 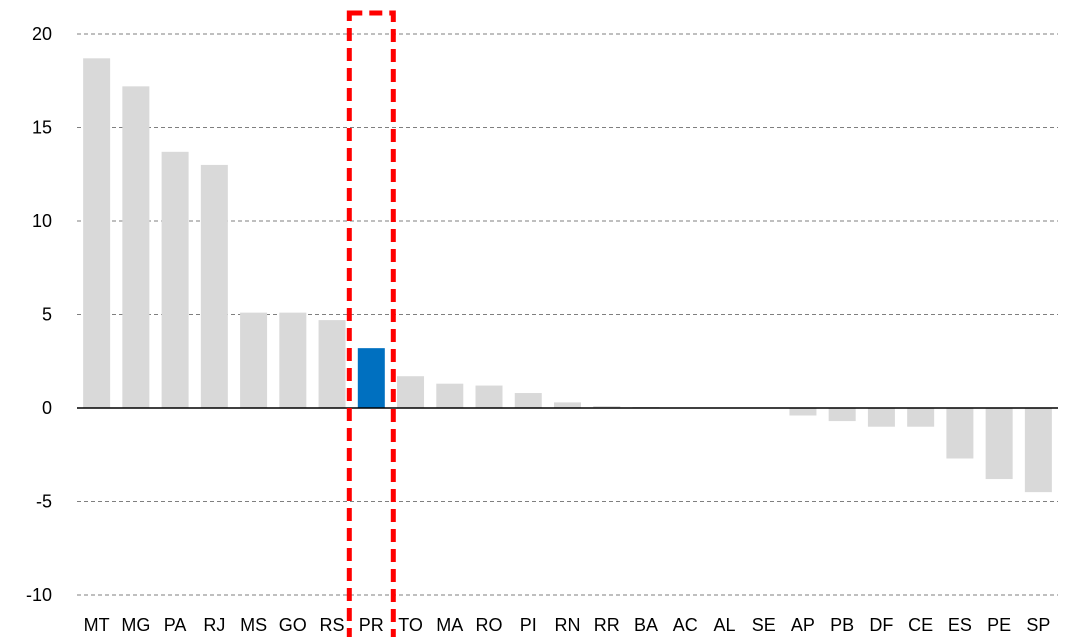 What do you see at coordinates (920, 625) in the screenshot?
I see `x-tick-label: CE` at bounding box center [920, 625].